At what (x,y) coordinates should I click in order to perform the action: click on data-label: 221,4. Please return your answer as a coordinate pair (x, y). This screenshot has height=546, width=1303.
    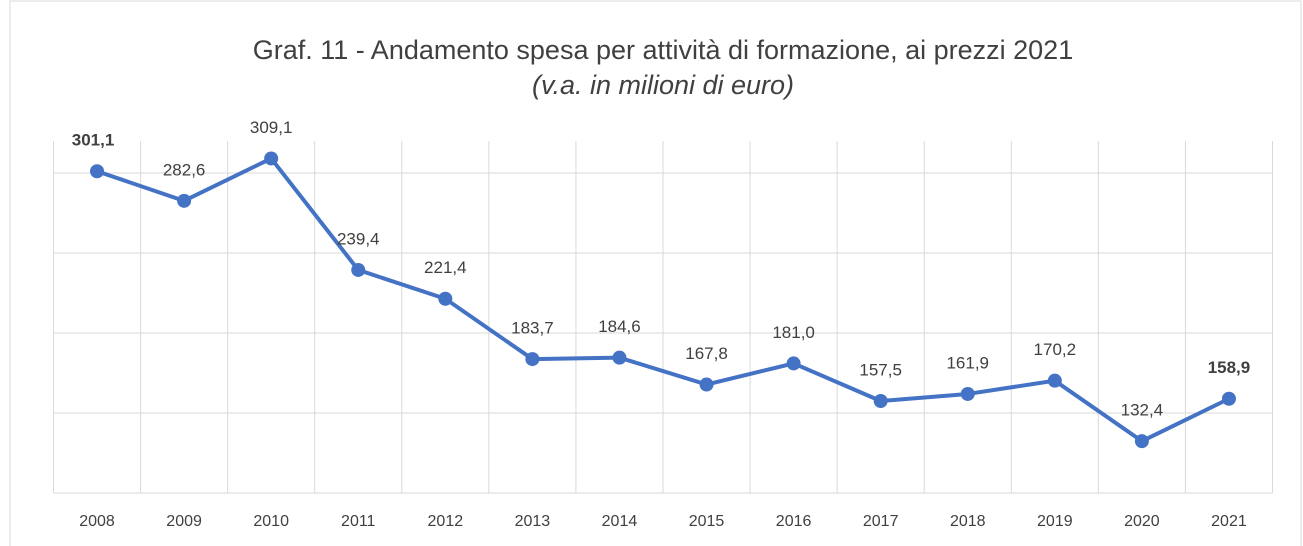
    Looking at the image, I should click on (445, 267).